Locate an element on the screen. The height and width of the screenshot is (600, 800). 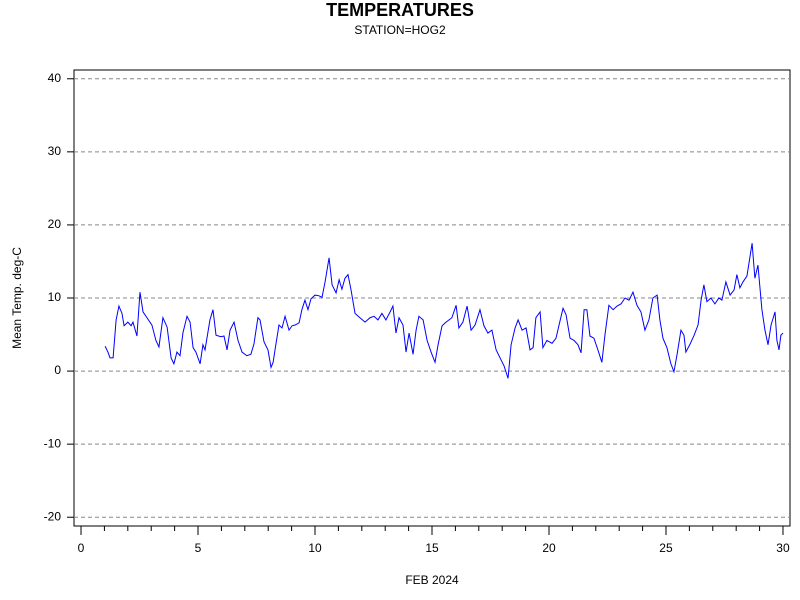
y-tick-label: 10 is located at coordinates (55, 297).